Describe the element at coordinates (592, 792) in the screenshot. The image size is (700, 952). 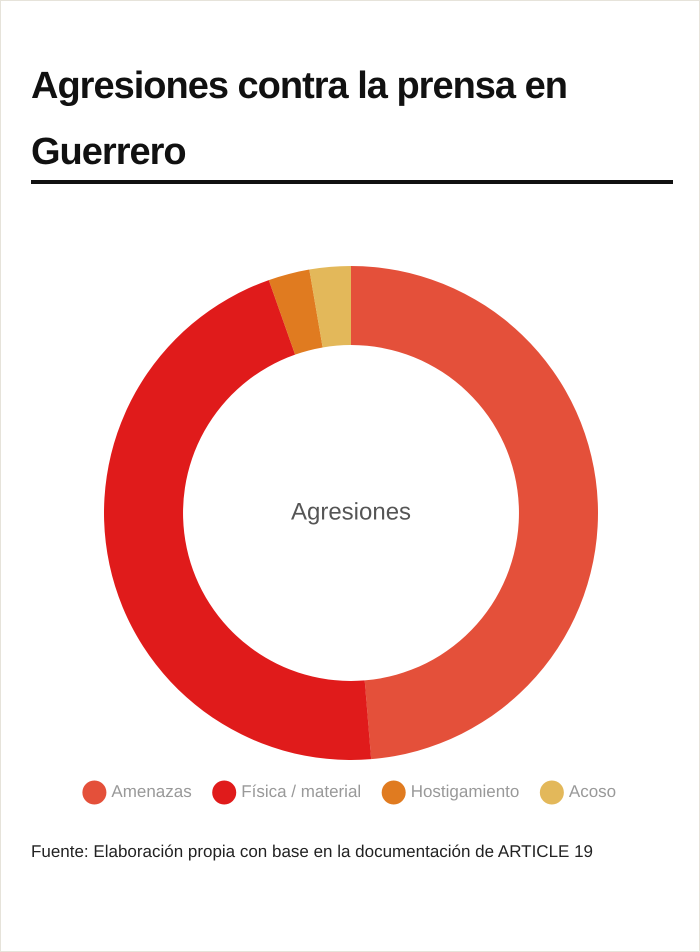
I see `legend-label: Acoso` at that location.